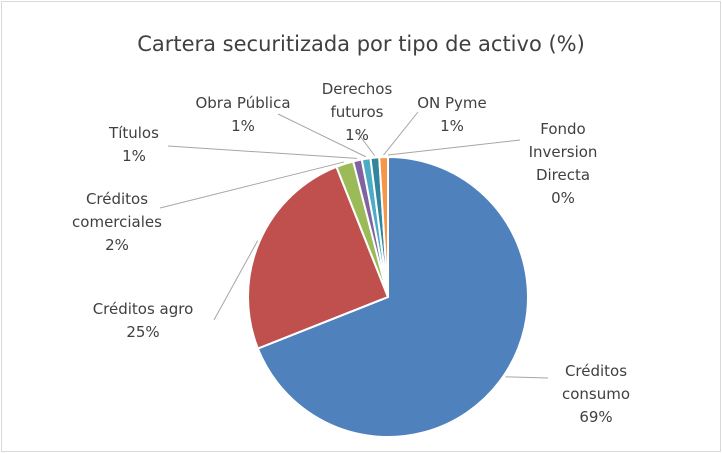 This screenshot has height=453, width=722. What do you see at coordinates (563, 198) in the screenshot?
I see `label-value: 0%` at bounding box center [563, 198].